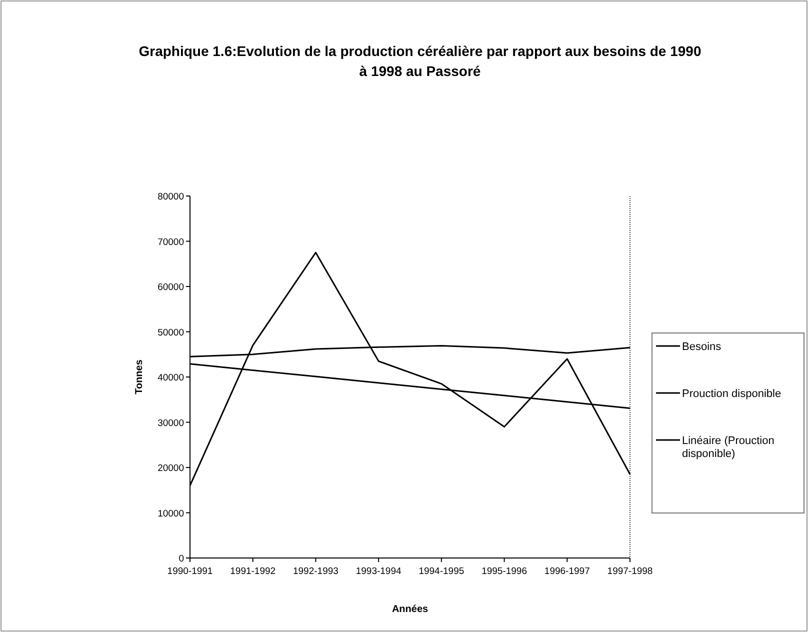 The height and width of the screenshot is (632, 808). Describe the element at coordinates (315, 571) in the screenshot. I see `x-tick-label: 1992-1993` at that location.